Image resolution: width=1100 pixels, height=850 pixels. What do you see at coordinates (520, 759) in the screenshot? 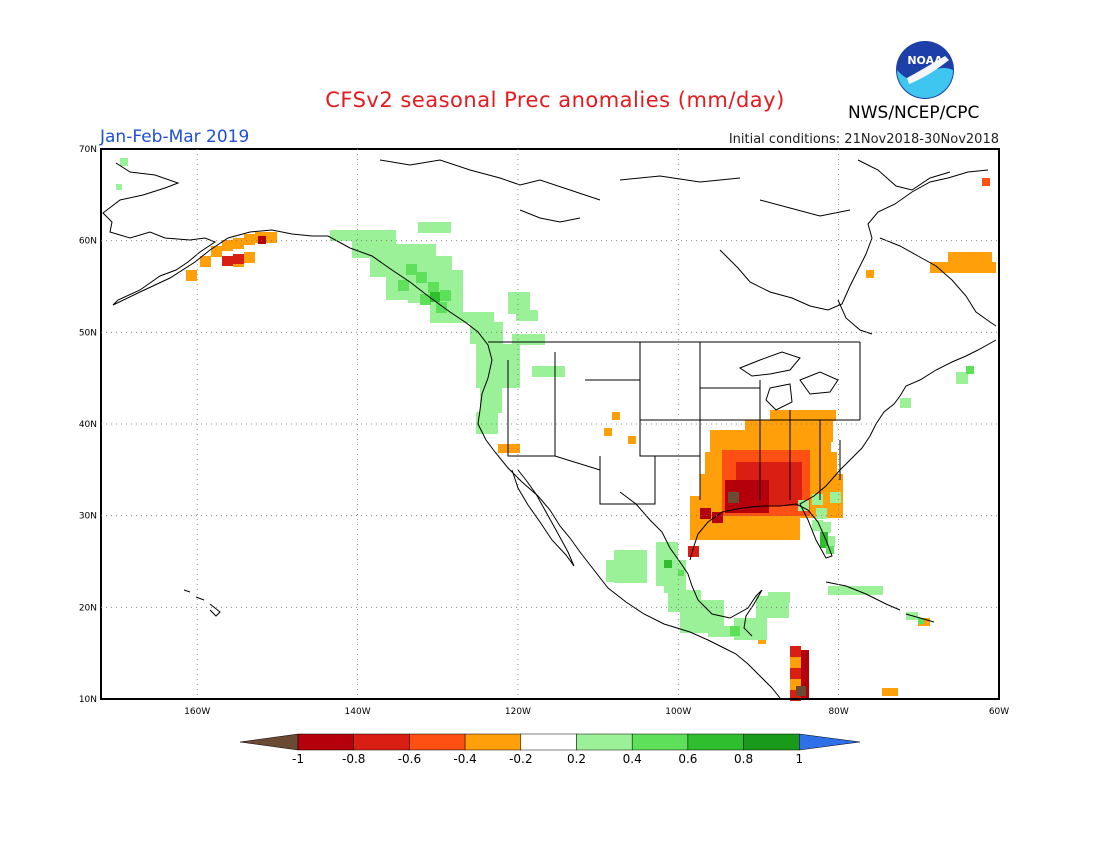
I see `colorbar-label: -0.2` at bounding box center [520, 759].